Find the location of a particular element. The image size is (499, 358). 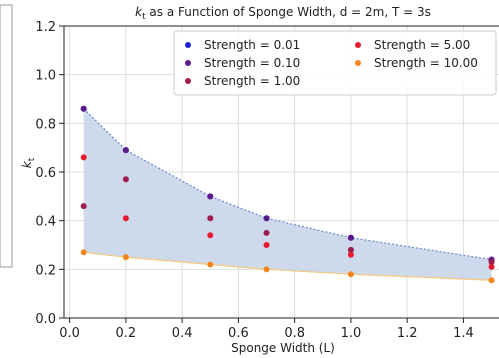

y-axis-ticks: 0.0 0.2 0.4 0.6 0.8 1.0 1.2 is located at coordinates (49, 173).